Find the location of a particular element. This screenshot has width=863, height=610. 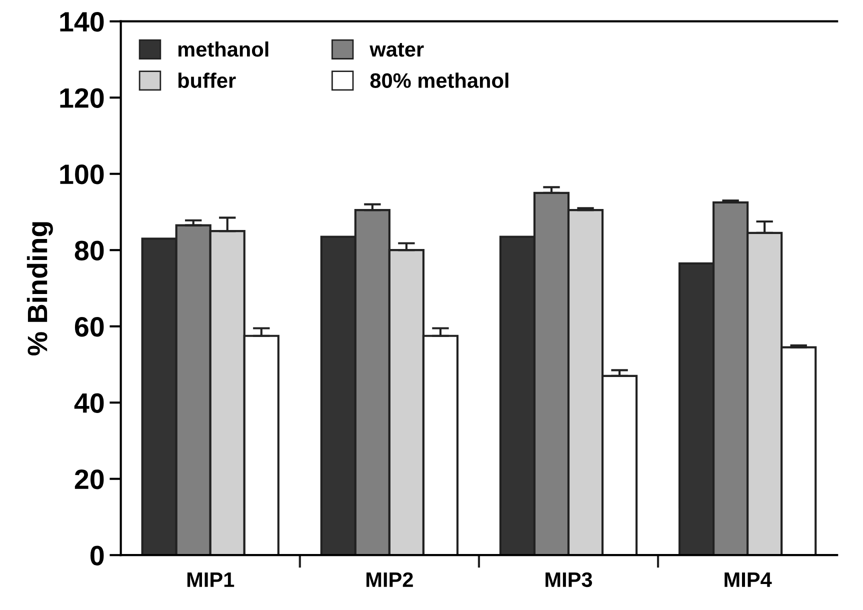

y-tick-label: 40 is located at coordinates (89, 403).